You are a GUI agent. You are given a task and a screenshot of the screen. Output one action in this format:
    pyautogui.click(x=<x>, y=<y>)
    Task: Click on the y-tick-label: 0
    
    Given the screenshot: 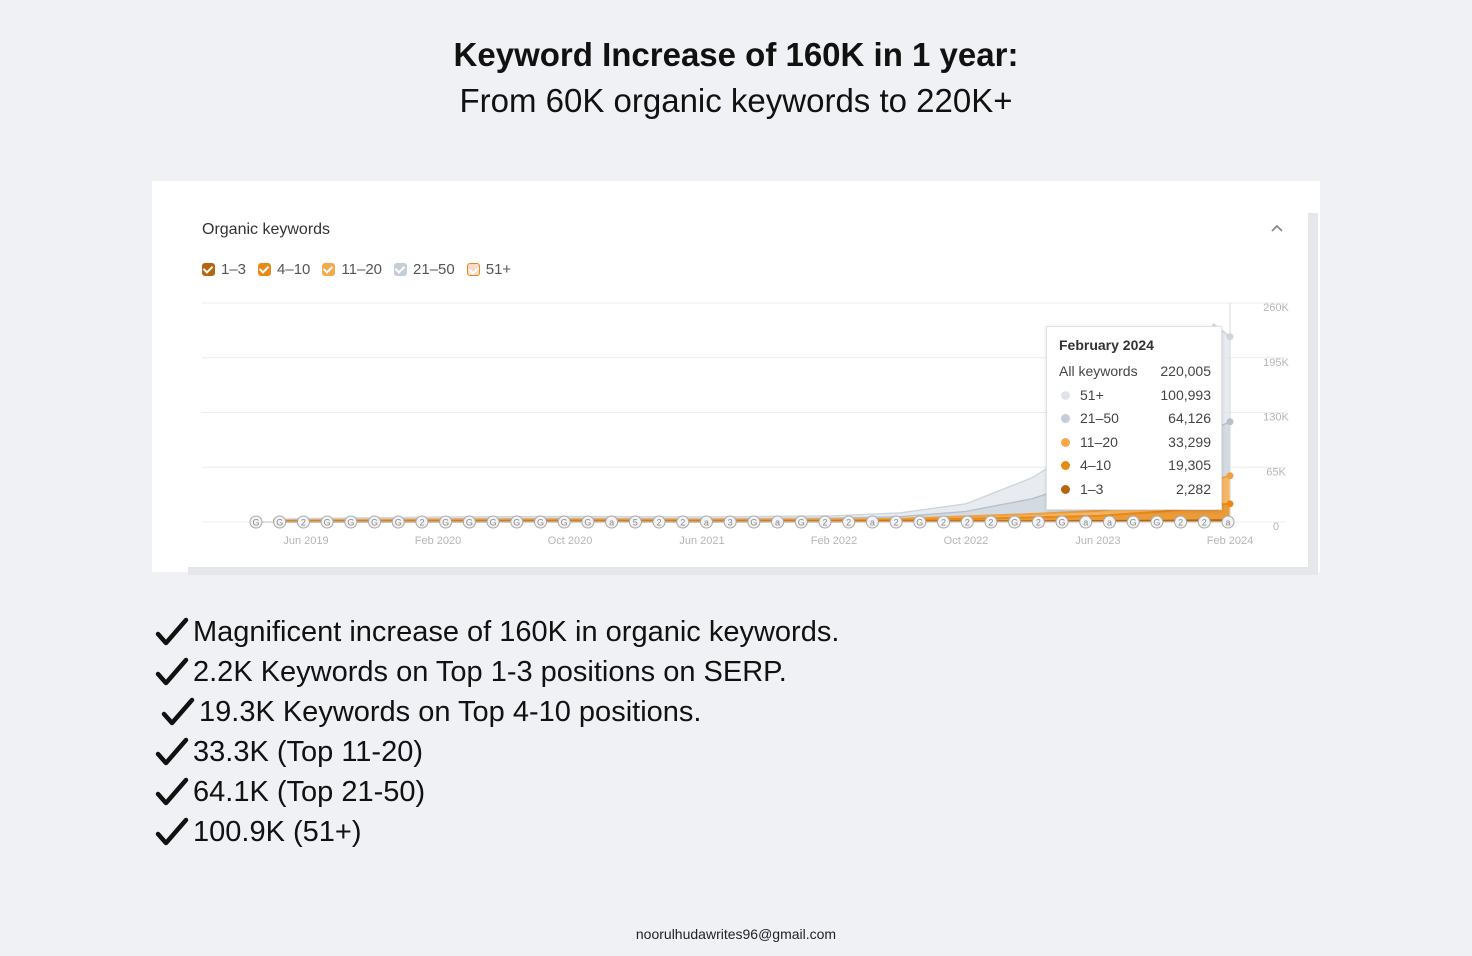 What is the action you would take?
    pyautogui.click(x=1276, y=527)
    